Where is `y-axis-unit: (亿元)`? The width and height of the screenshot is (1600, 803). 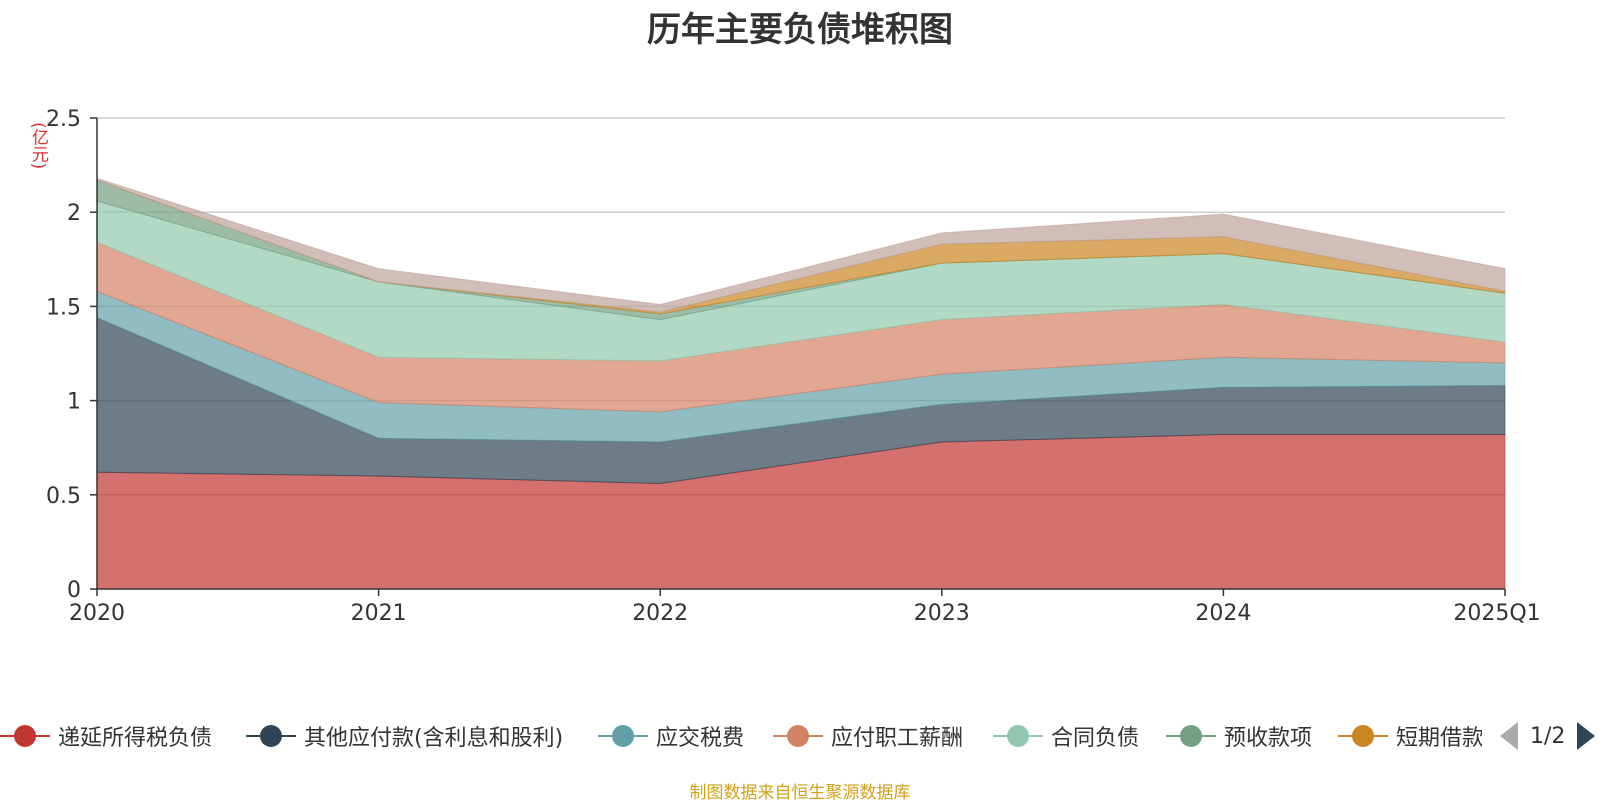
y-axis-unit: (亿元) is located at coordinates (38, 146).